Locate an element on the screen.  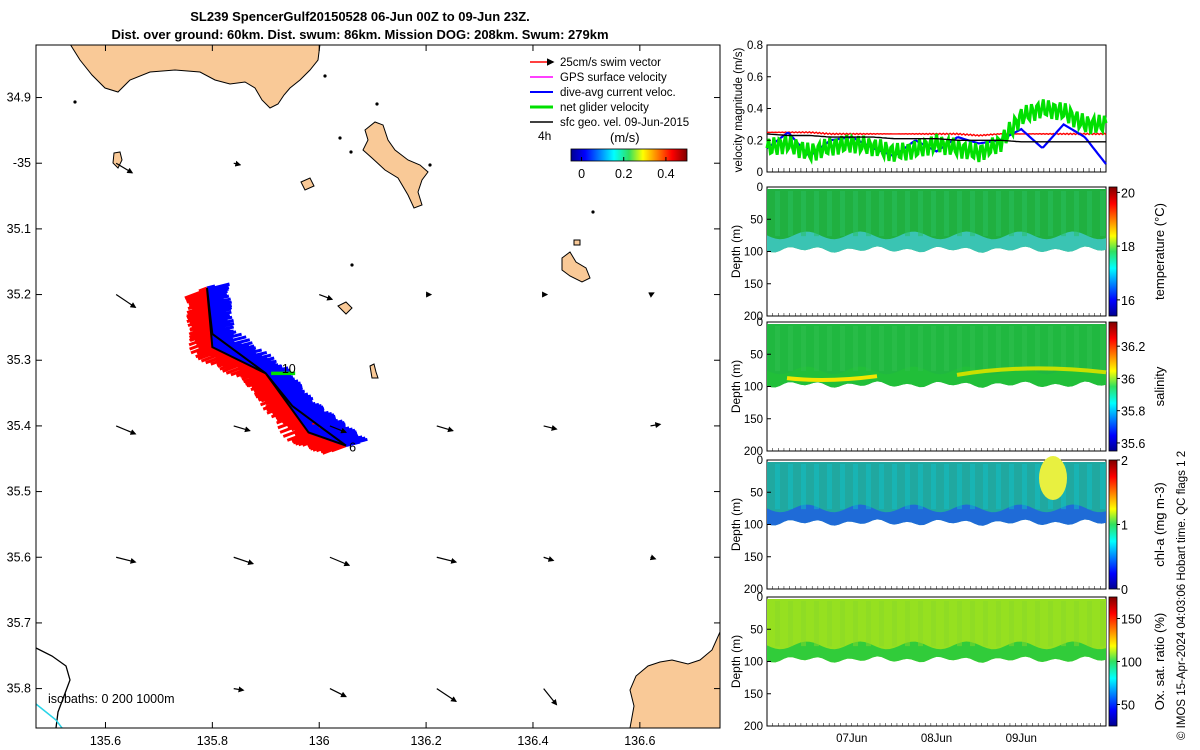
section-colorbar-tick-label: 16 is located at coordinates (1128, 301).